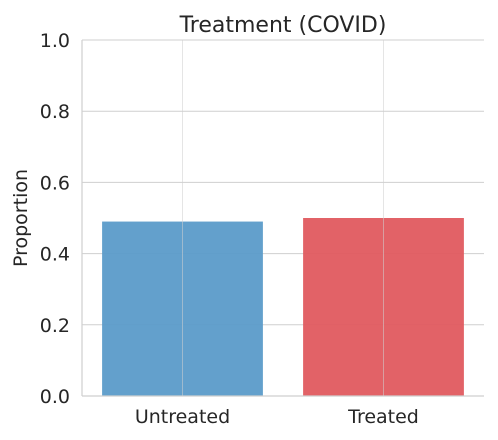 Image resolution: width=498 pixels, height=440 pixels. Describe the element at coordinates (21, 218) in the screenshot. I see `y-axis-label: Proportion` at that location.